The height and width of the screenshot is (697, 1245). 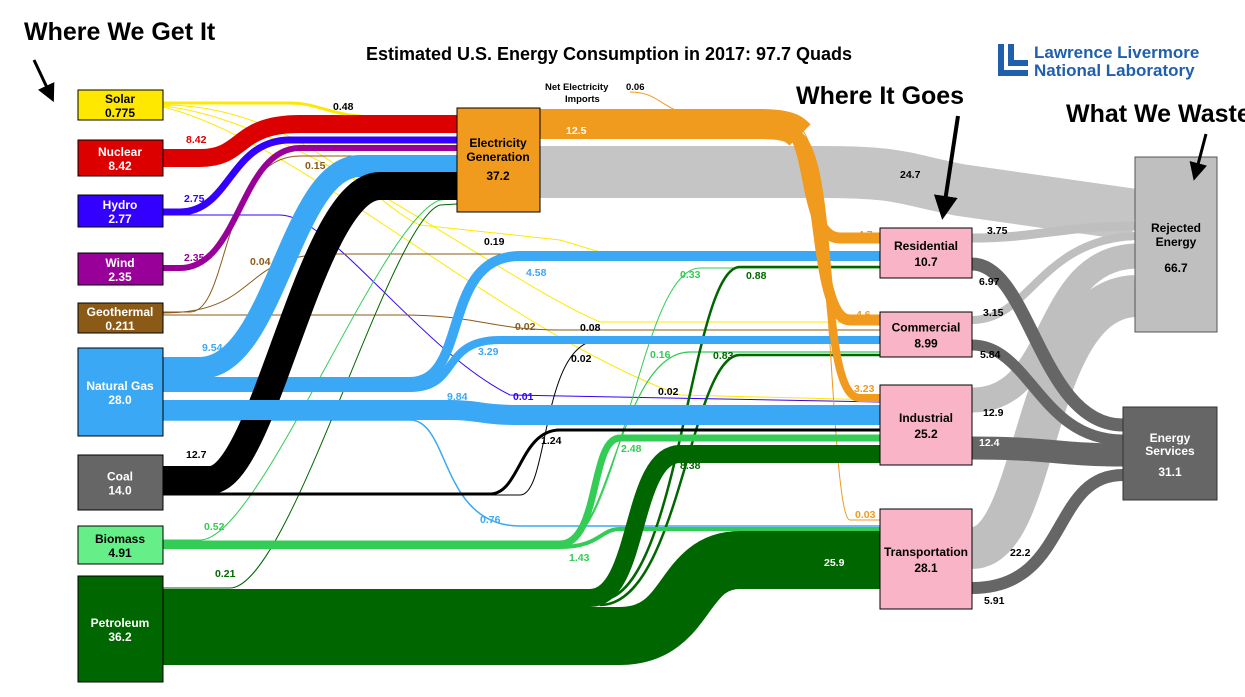 I want to click on label-res-srv: 6.97, so click(x=989, y=282).